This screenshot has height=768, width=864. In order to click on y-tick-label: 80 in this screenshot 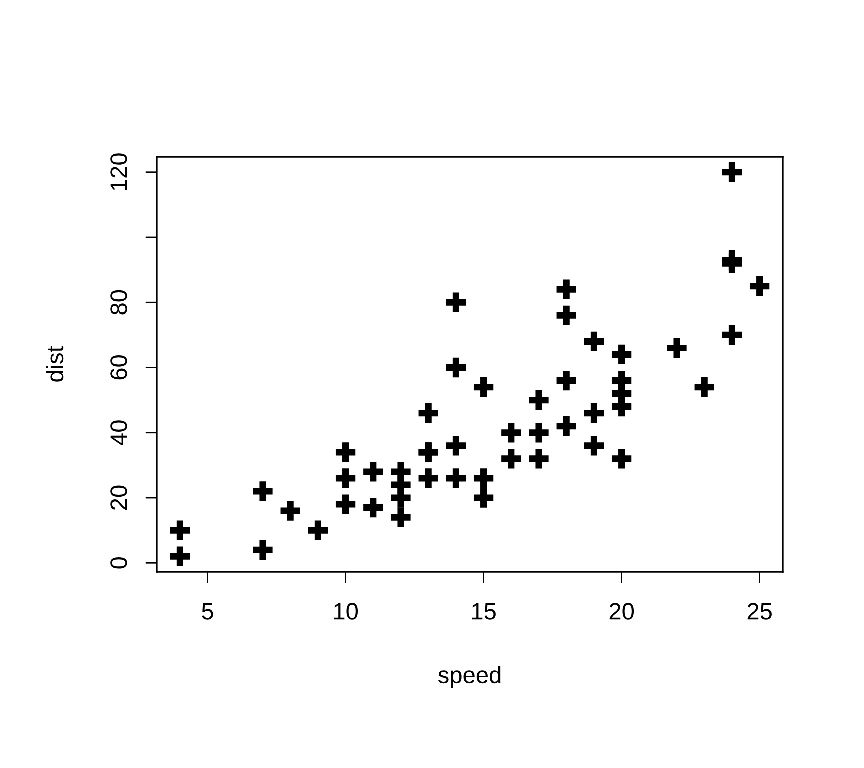, I will do `click(119, 302)`.